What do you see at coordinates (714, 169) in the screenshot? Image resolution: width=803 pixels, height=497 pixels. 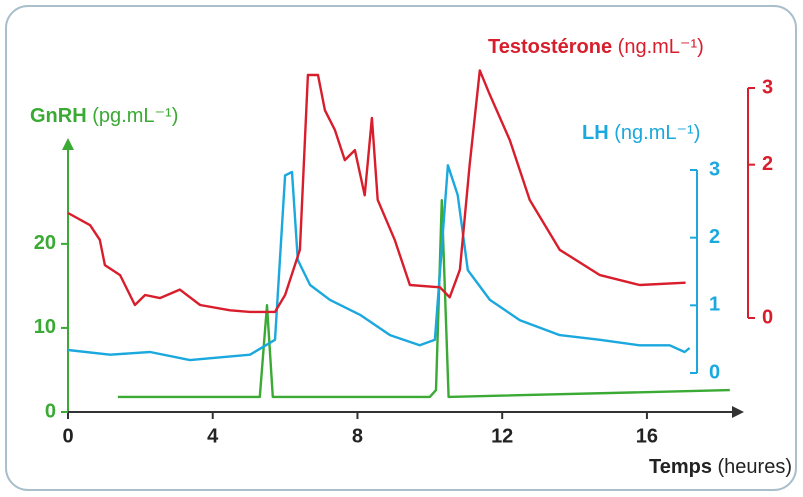 I see `y2-tick-label: 3` at bounding box center [714, 169].